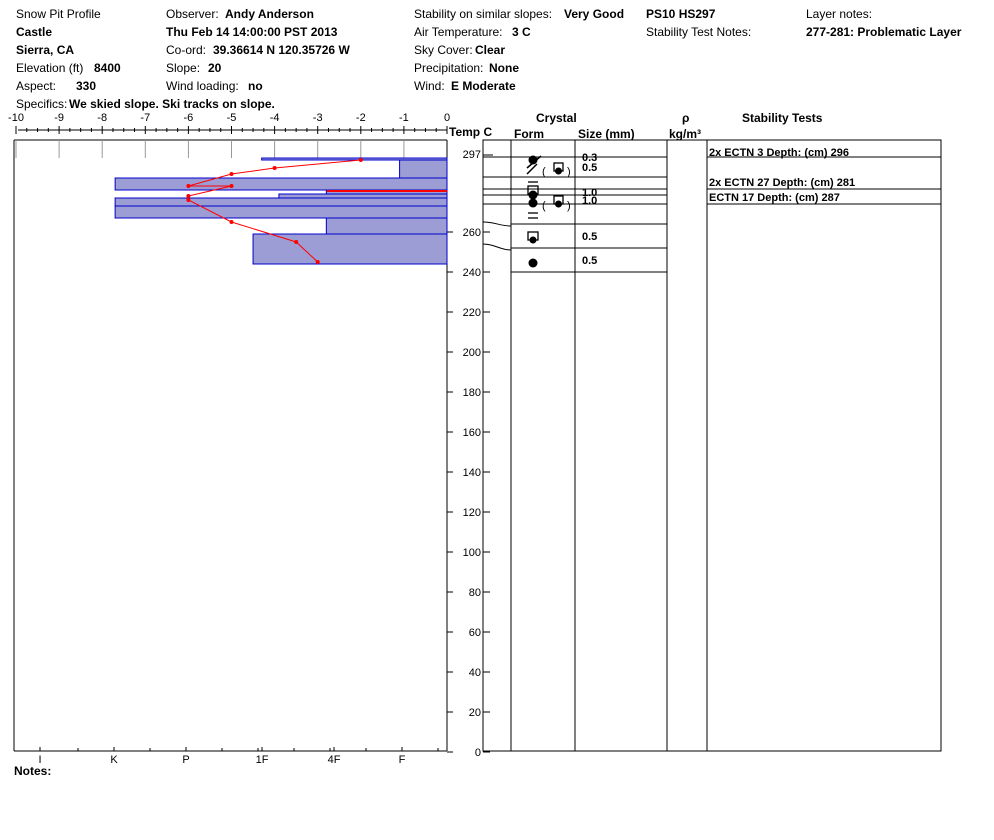 This screenshot has width=994, height=840. I want to click on ps-hs: PS10 HS297, so click(681, 14).